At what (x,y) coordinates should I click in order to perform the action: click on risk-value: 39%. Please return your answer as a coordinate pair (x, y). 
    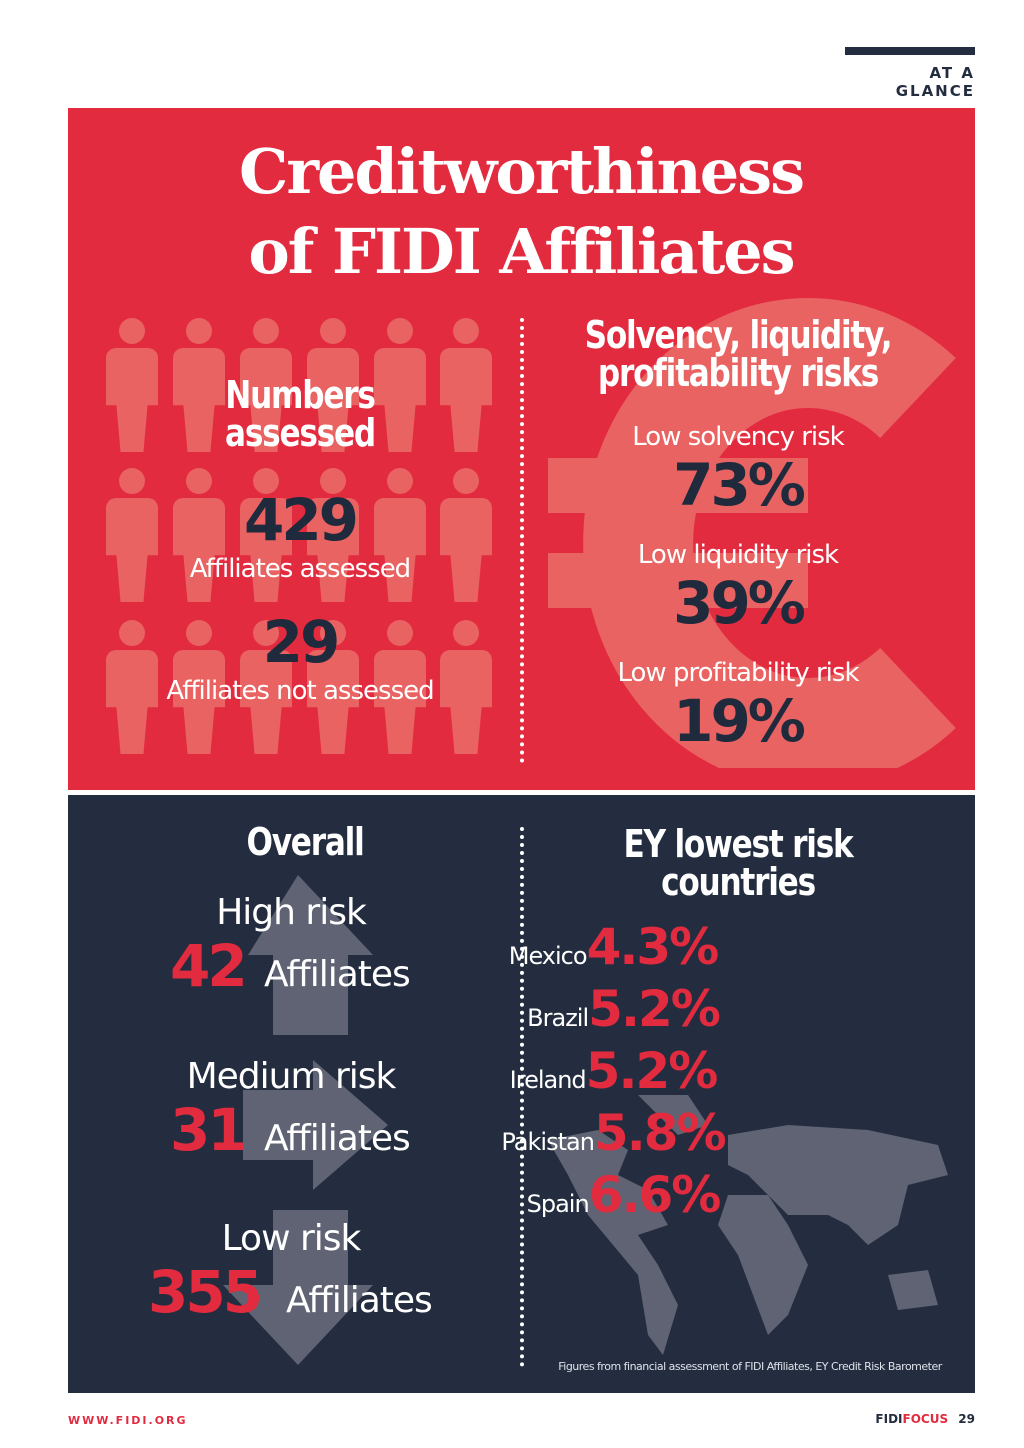
    Looking at the image, I should click on (739, 603).